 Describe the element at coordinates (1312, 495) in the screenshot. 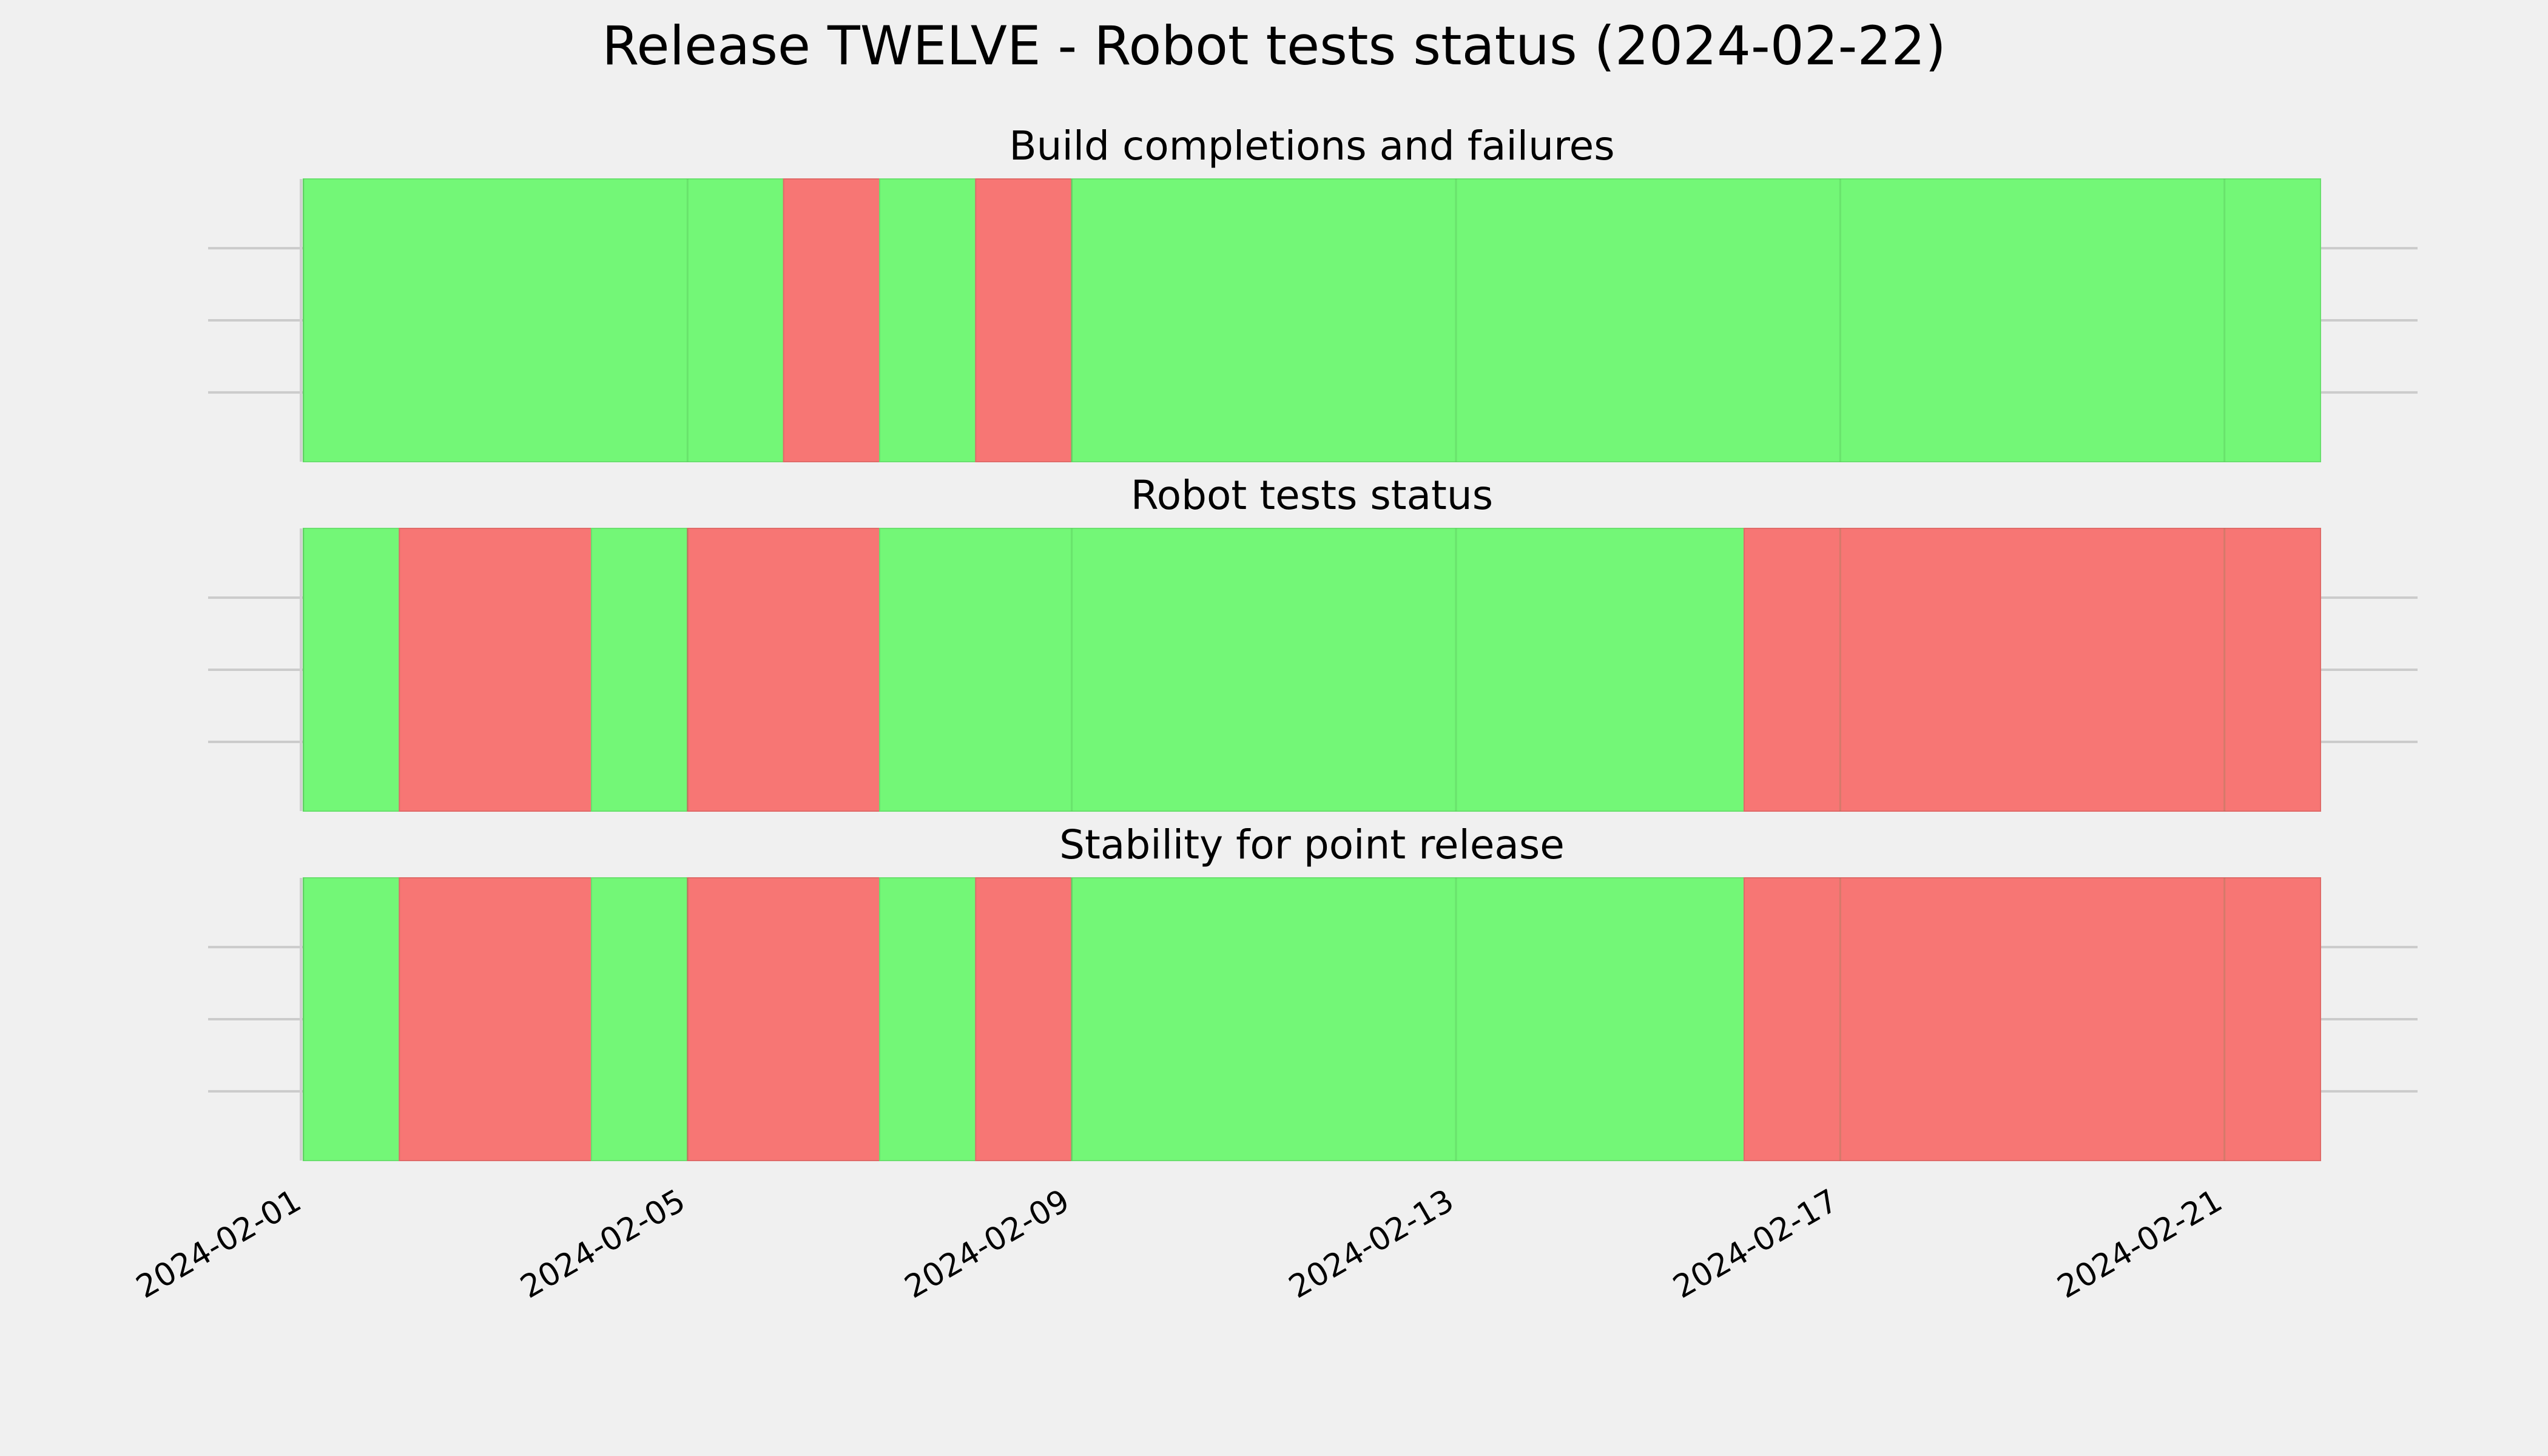

I see `panel-subtitle: Robot tests status` at that location.